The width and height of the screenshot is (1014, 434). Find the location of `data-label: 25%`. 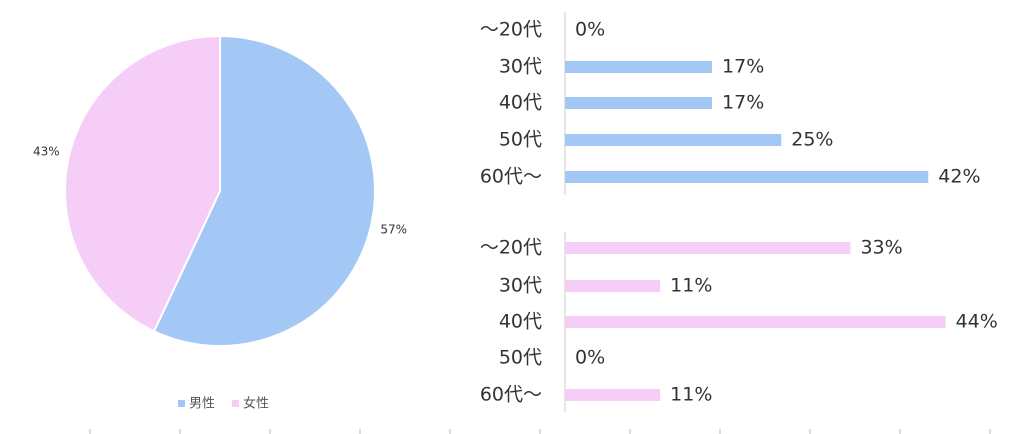

data-label: 25% is located at coordinates (812, 140).